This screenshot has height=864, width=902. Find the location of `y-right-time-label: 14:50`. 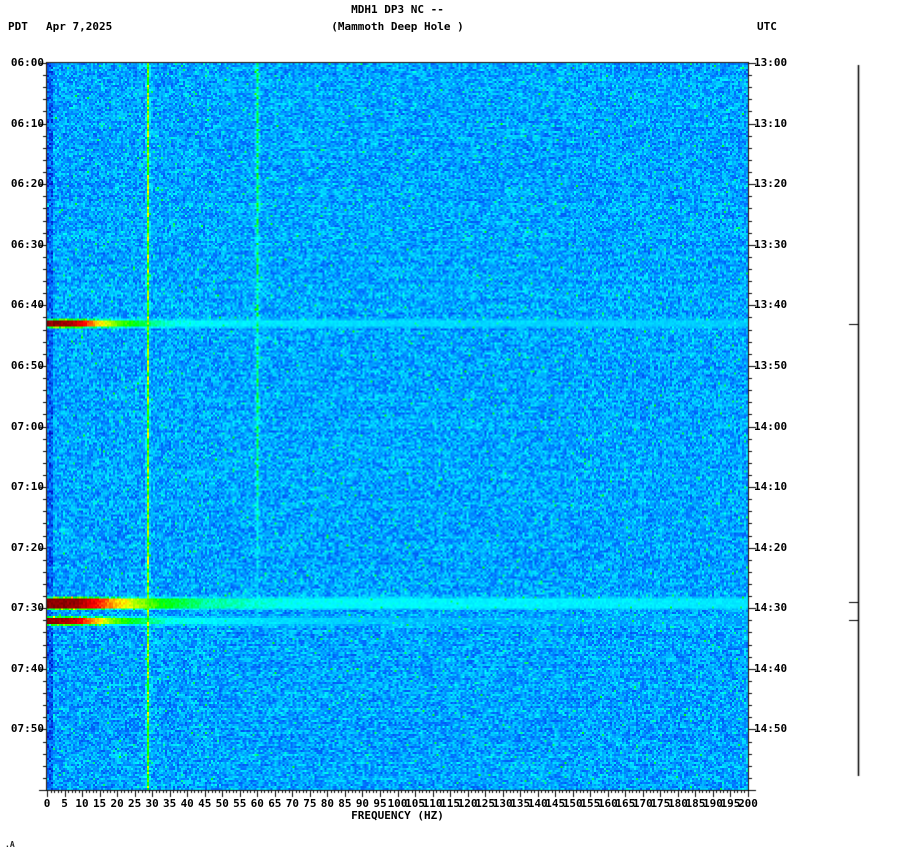

y-right-time-label: 14:50 is located at coordinates (771, 729).